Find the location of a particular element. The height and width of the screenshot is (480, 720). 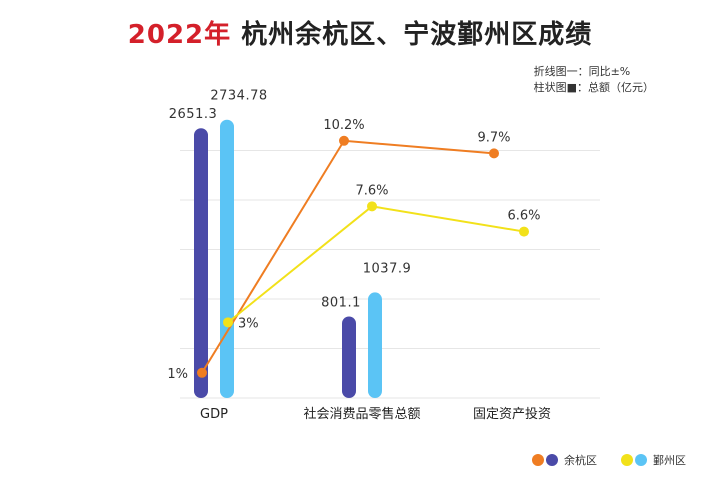

bar-label-yuhang-1: 801.1 is located at coordinates (341, 302).